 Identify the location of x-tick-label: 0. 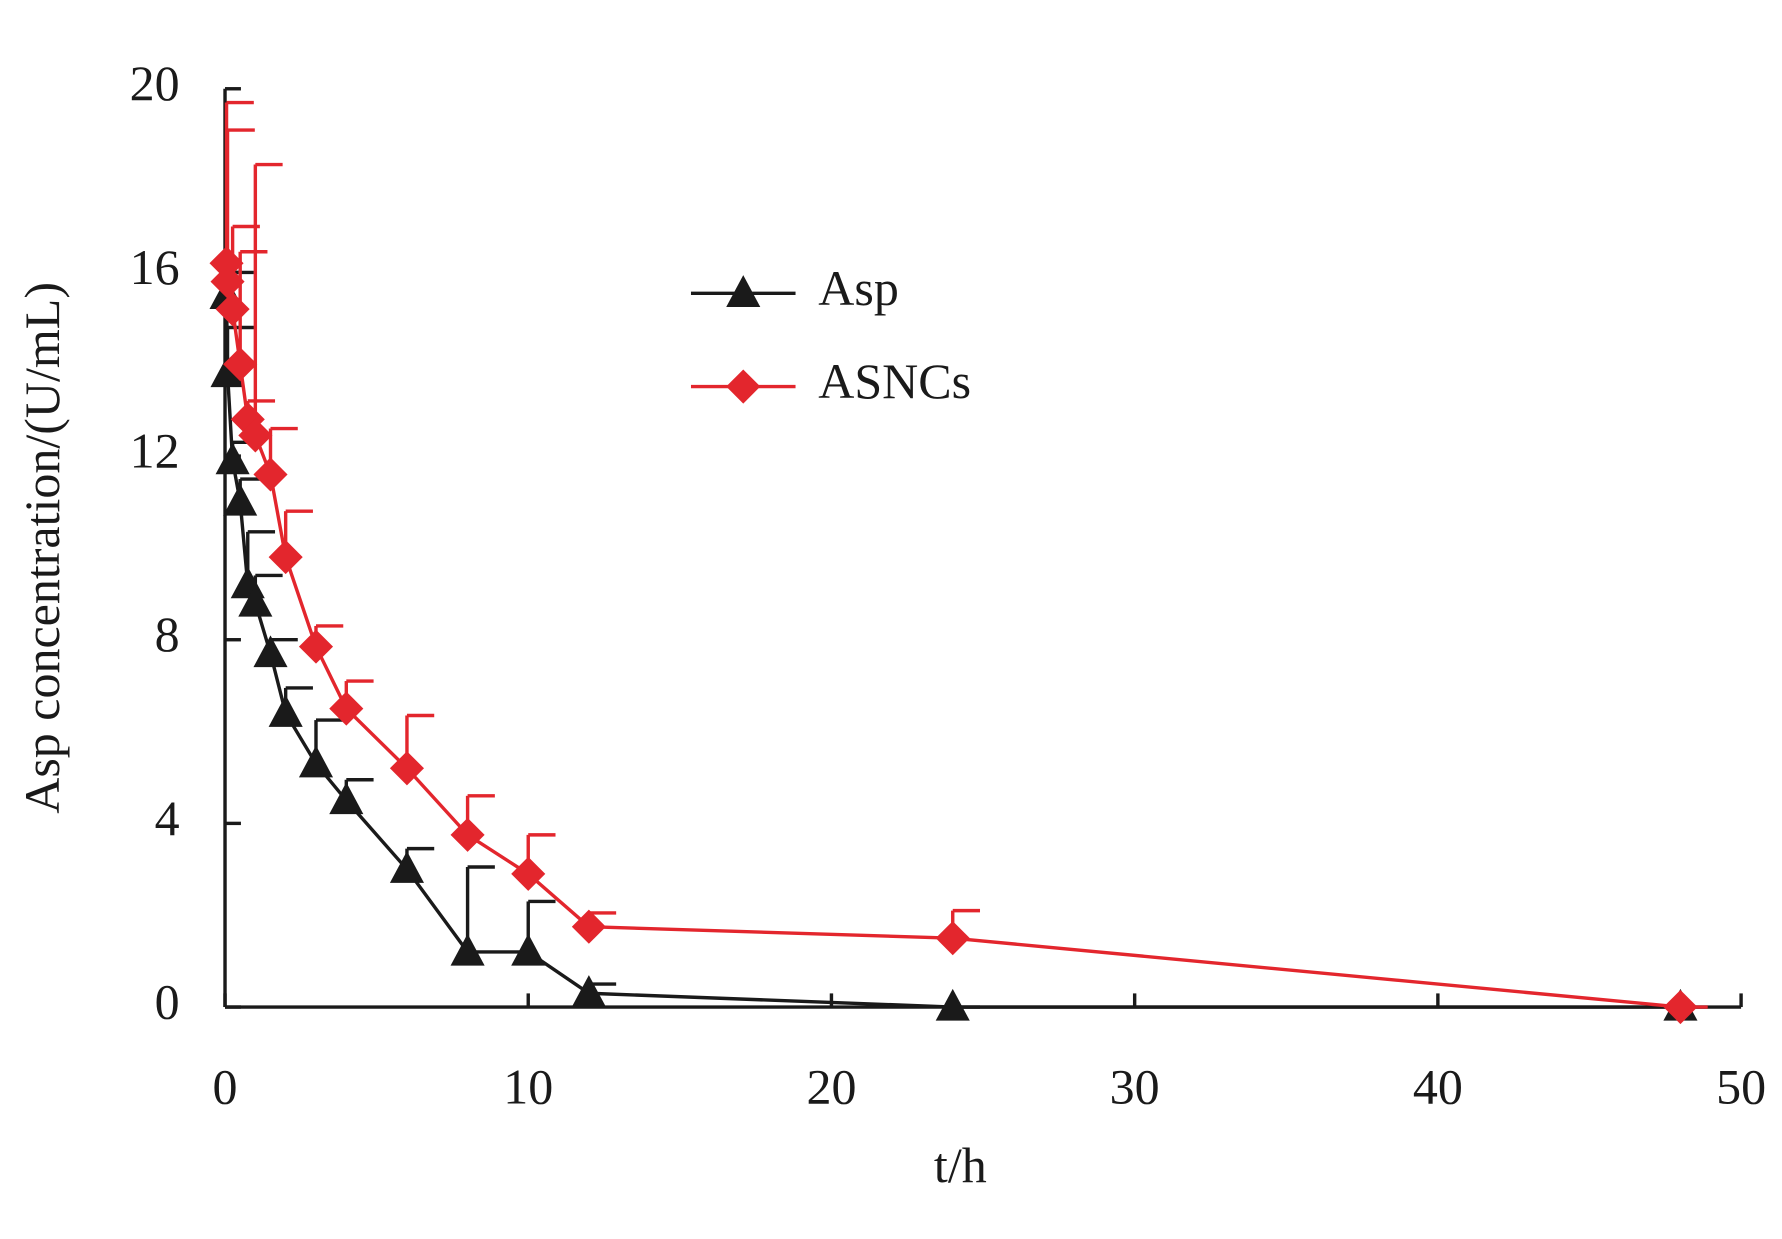
(225, 1087).